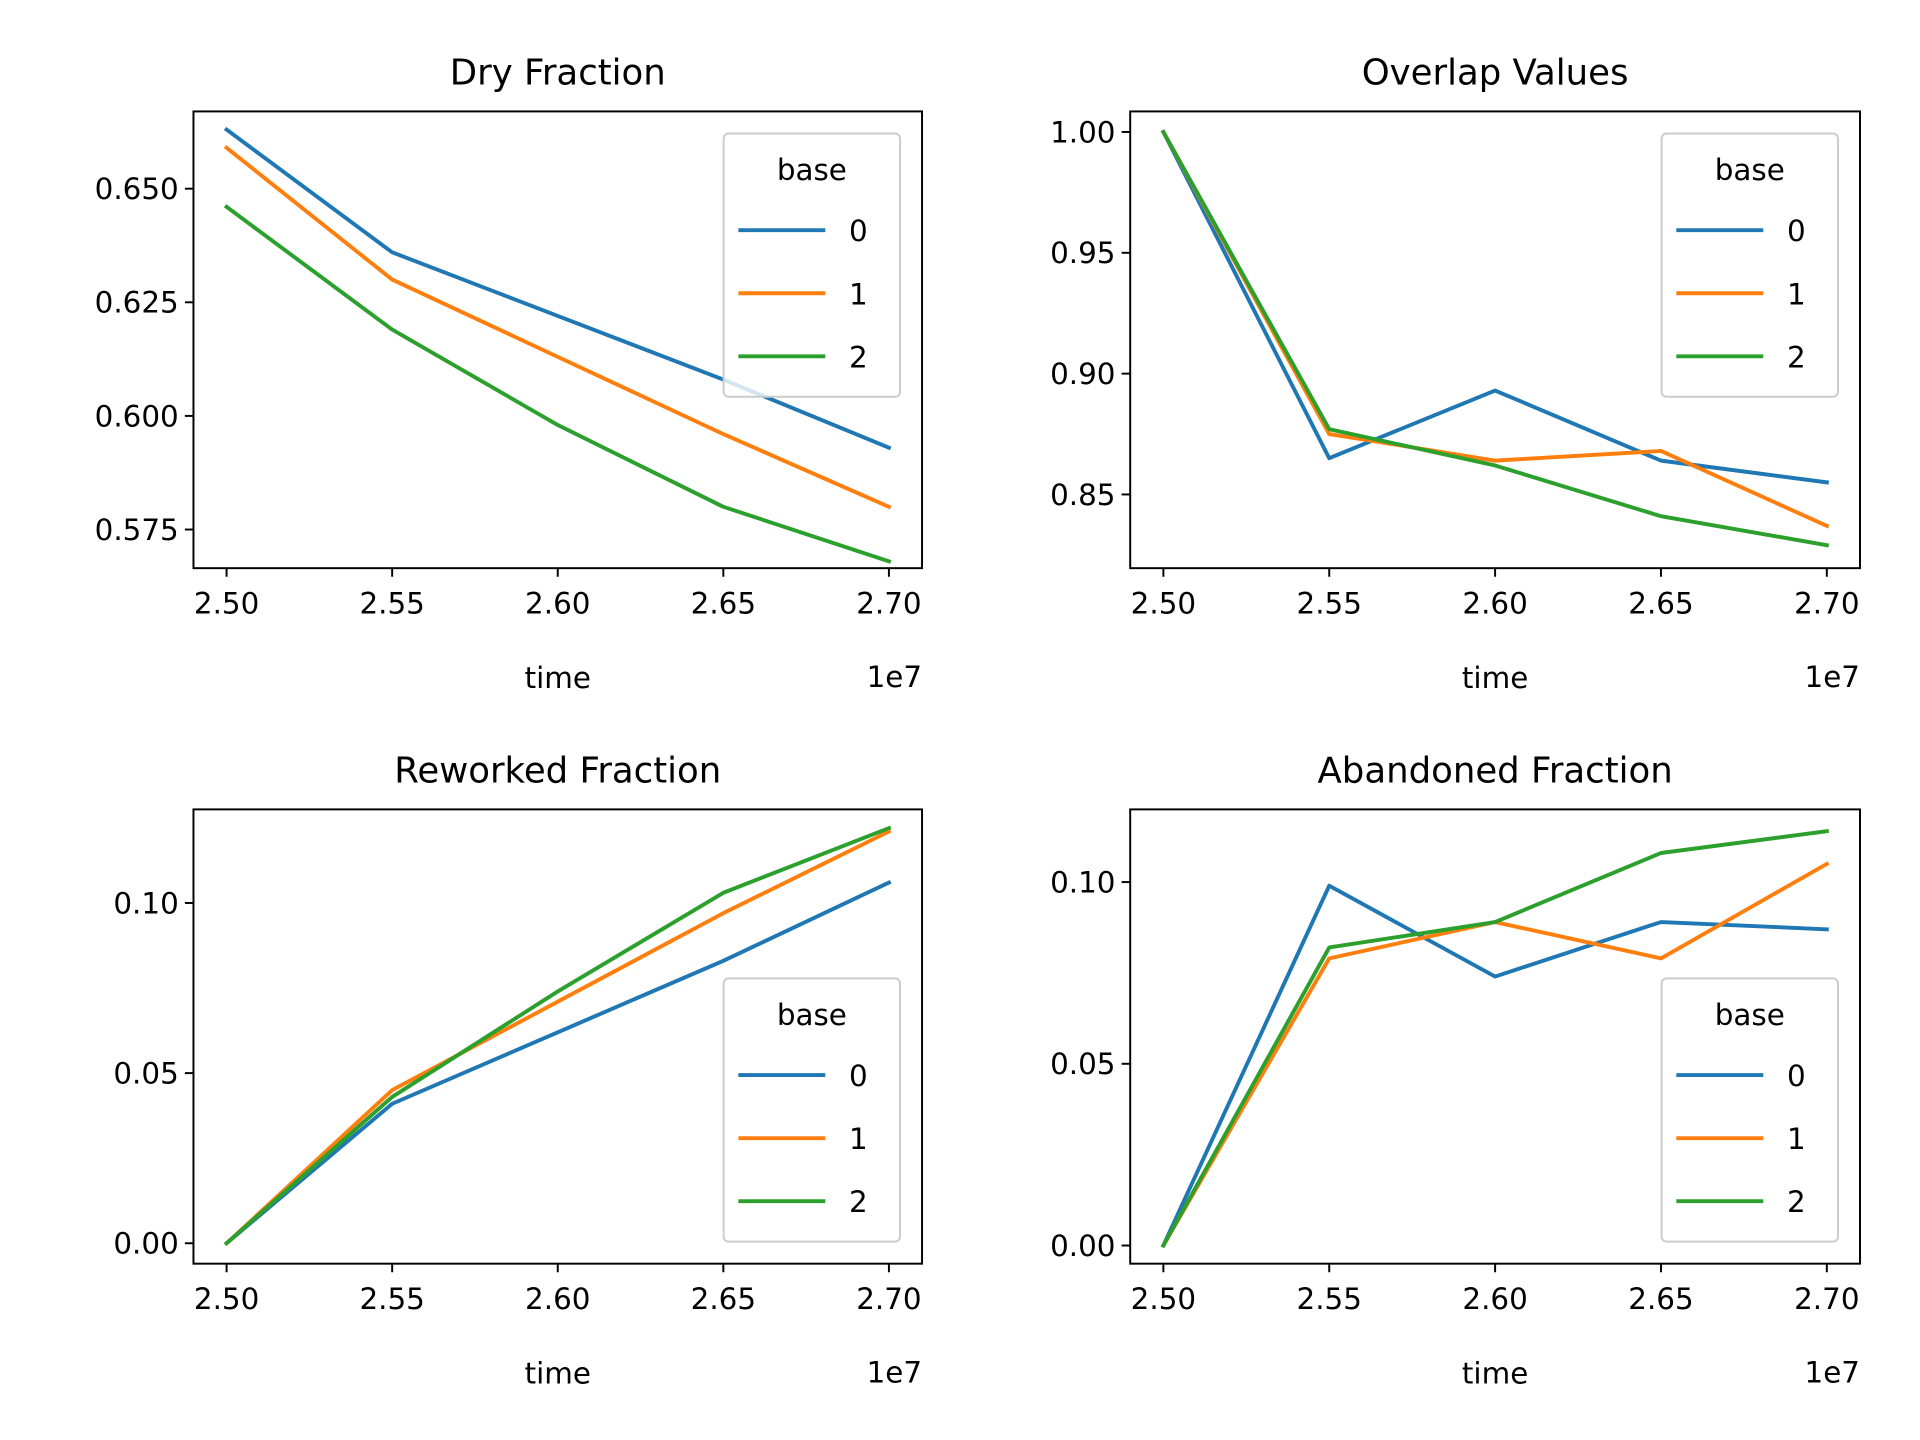 The width and height of the screenshot is (1920, 1440). I want to click on y-tick-label: 0.575, so click(137, 530).